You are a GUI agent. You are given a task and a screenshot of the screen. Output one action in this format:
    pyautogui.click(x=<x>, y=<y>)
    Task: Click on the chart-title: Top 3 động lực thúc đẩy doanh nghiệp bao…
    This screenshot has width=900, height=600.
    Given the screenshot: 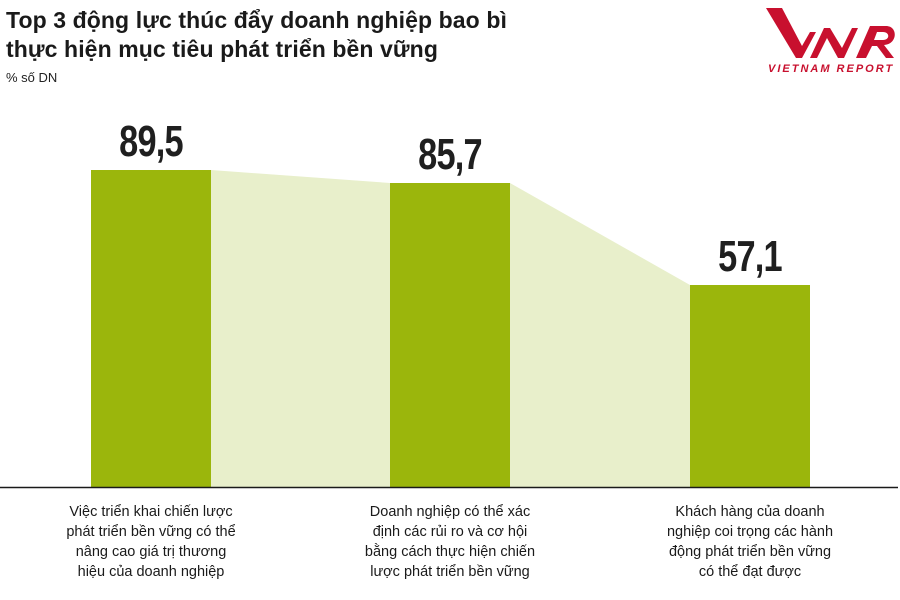 What is the action you would take?
    pyautogui.click(x=256, y=35)
    